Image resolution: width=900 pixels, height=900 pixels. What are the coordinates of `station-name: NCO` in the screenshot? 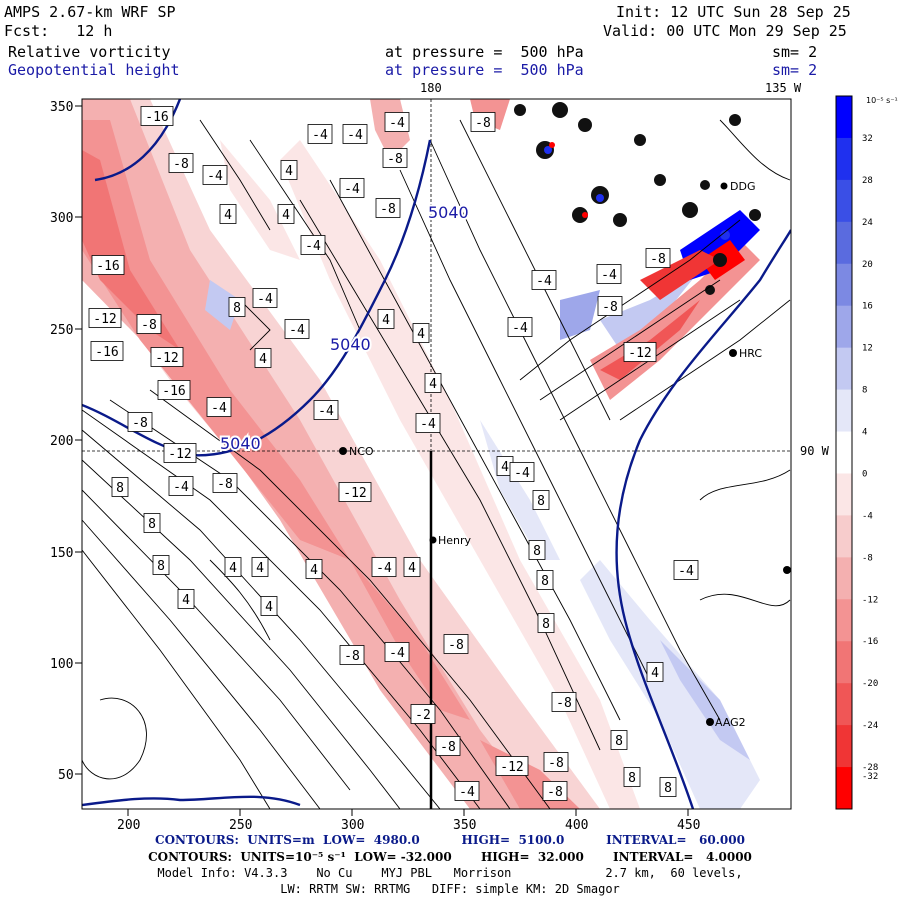 It's located at (361, 451).